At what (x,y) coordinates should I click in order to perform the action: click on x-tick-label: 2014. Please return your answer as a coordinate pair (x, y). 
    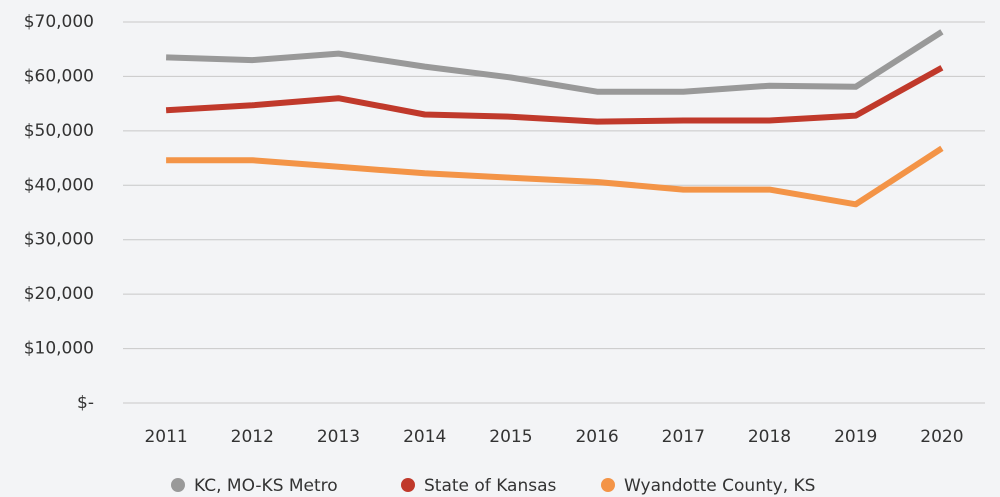
    Looking at the image, I should click on (424, 437).